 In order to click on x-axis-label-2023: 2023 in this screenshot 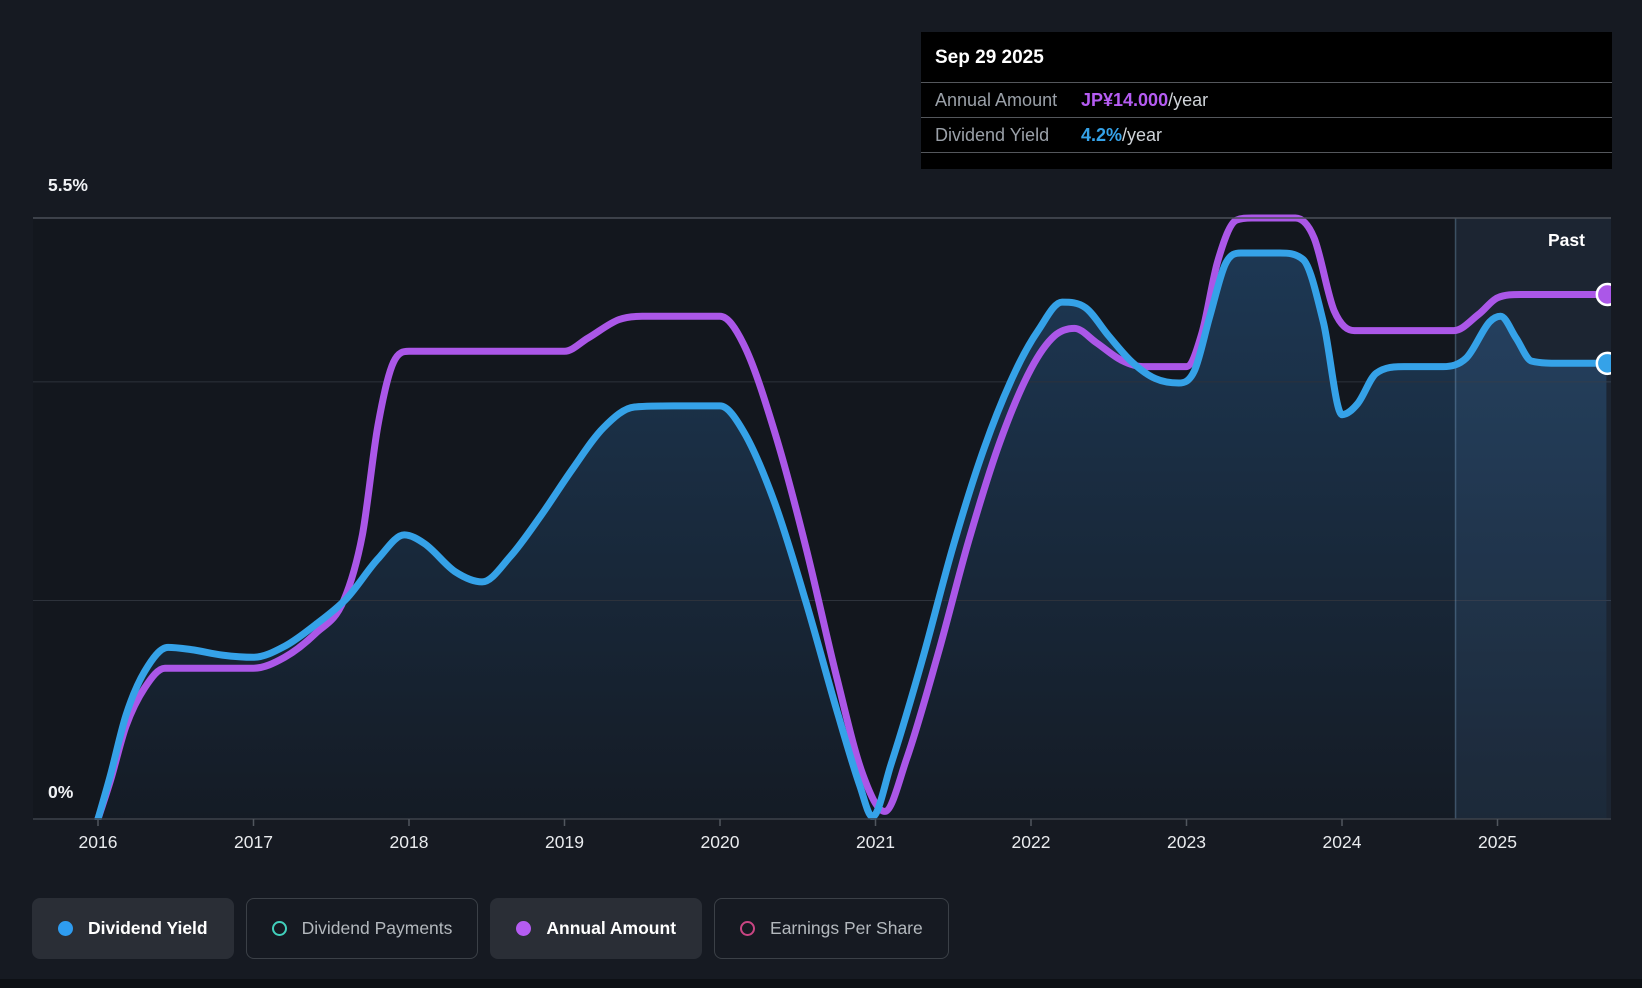, I will do `click(1186, 842)`.